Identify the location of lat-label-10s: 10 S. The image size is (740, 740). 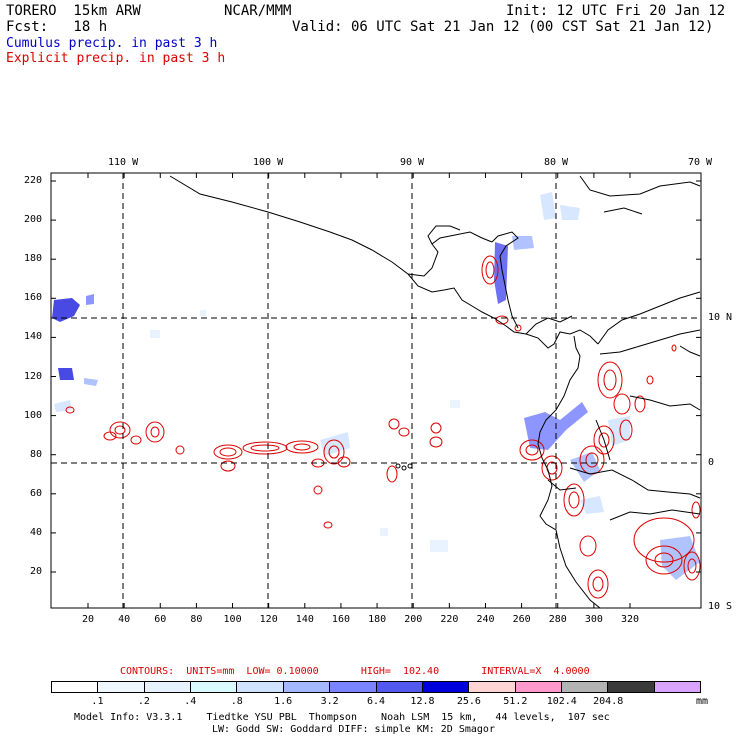
(720, 606).